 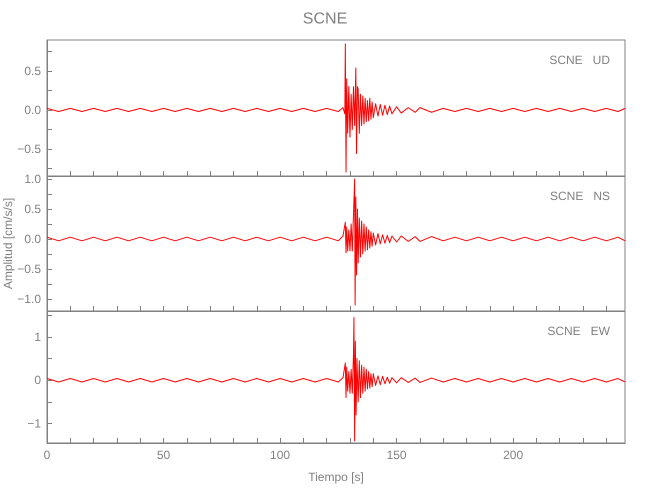 What do you see at coordinates (280, 455) in the screenshot?
I see `x-tick-label: 100` at bounding box center [280, 455].